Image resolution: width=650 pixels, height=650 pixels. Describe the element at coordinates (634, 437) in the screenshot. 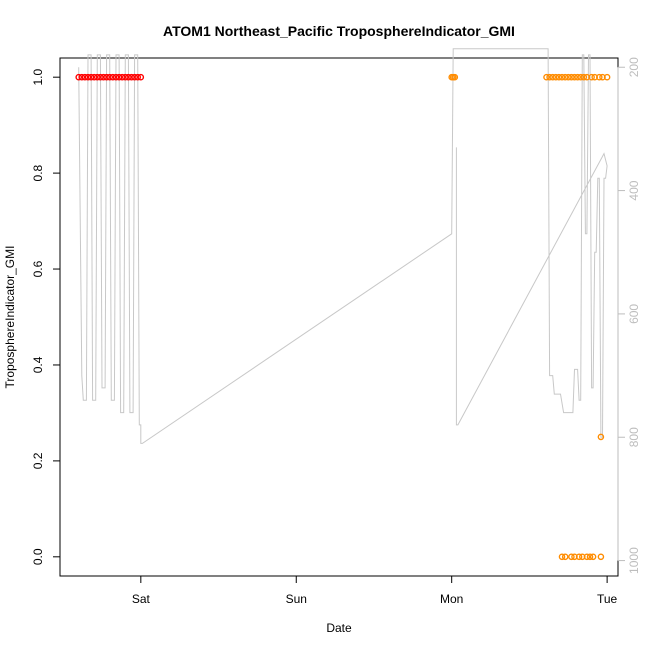

I see `y-right-tick-label-3: 800` at that location.